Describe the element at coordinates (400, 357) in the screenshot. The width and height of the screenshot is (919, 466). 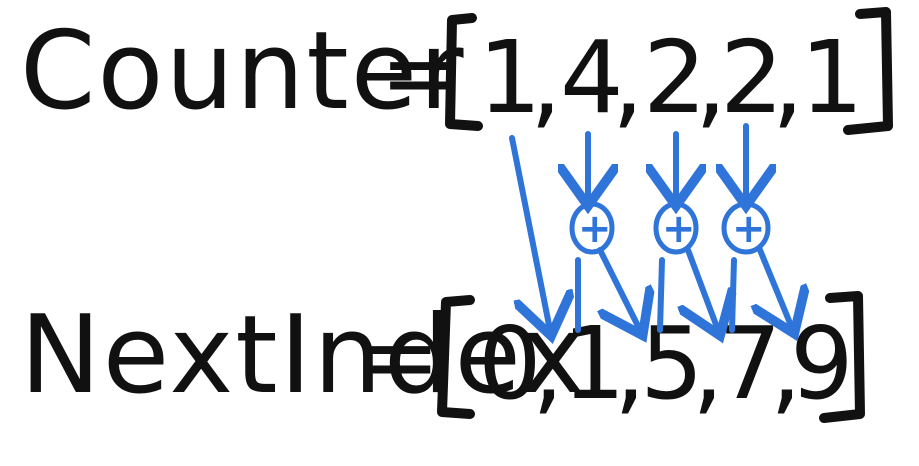
I see `nextindex-equals: =` at that location.